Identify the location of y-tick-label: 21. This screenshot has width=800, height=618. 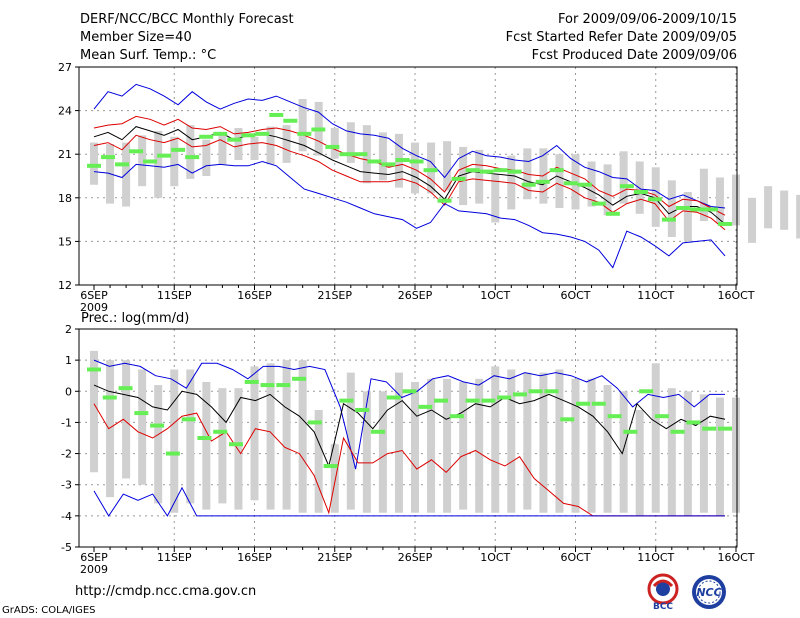
(65, 154).